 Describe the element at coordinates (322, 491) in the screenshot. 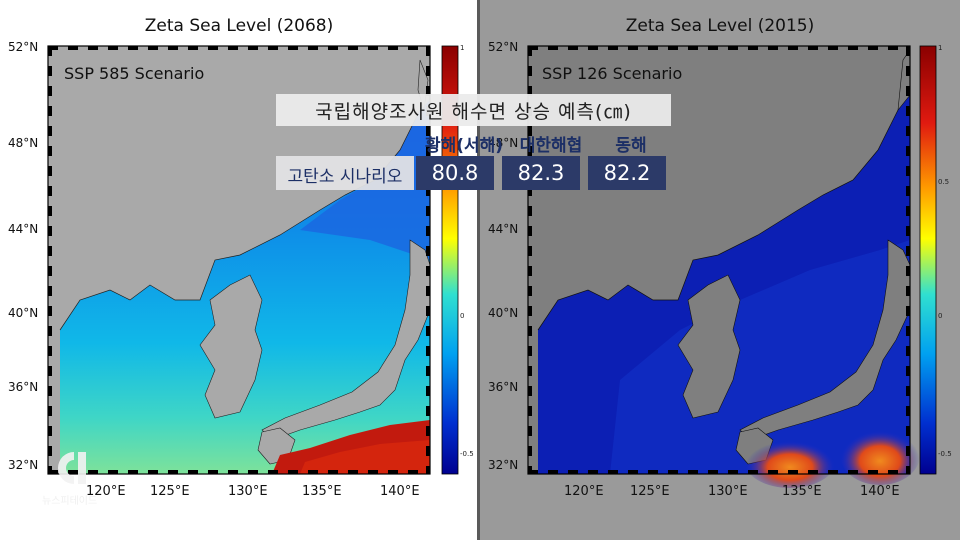

I see `left-lon-label: 135°E` at that location.